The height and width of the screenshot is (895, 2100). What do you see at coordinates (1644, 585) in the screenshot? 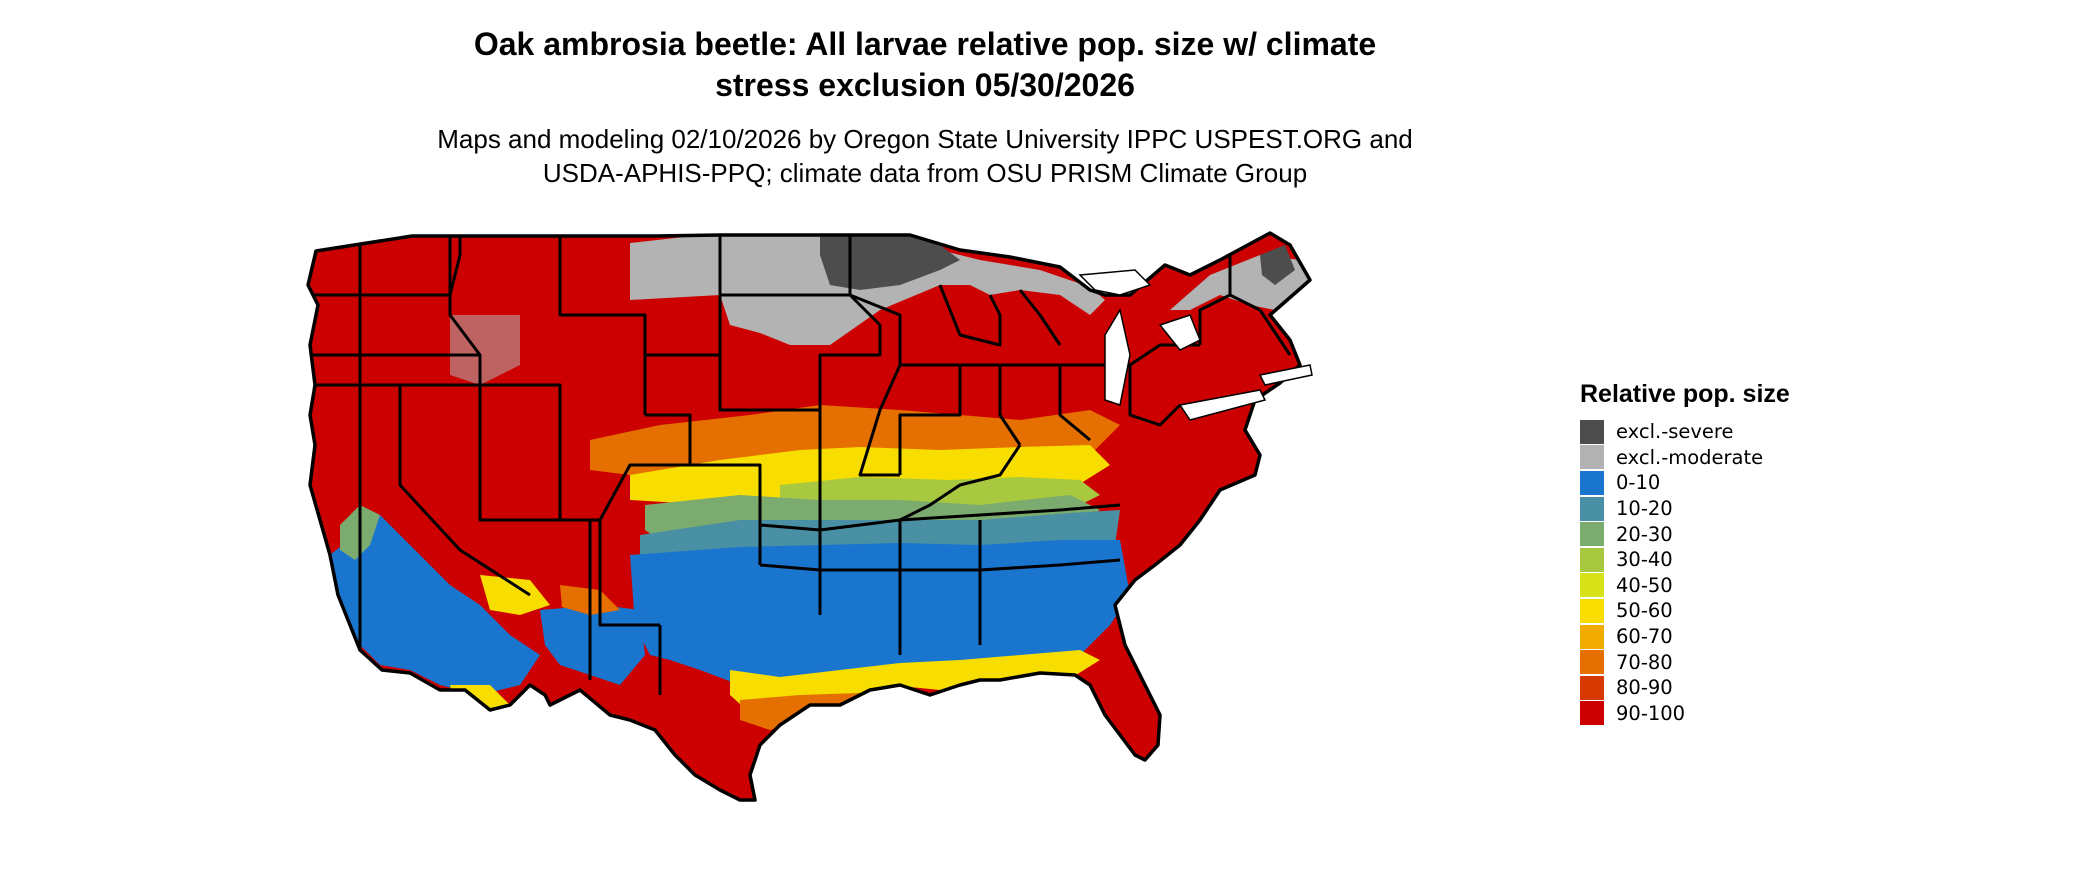
I see `legend-label: 40-50` at bounding box center [1644, 585].